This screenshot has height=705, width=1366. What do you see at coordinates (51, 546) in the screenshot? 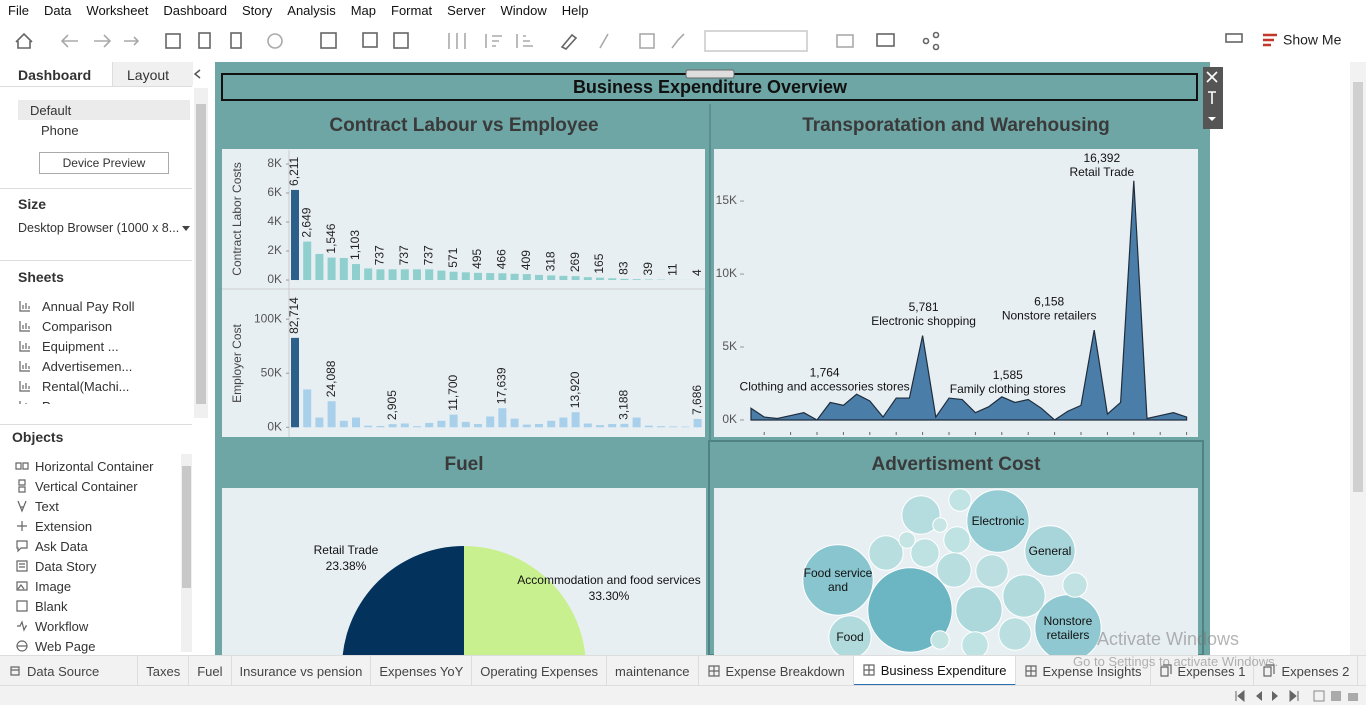
I see `object-item: Ask Data` at bounding box center [51, 546].